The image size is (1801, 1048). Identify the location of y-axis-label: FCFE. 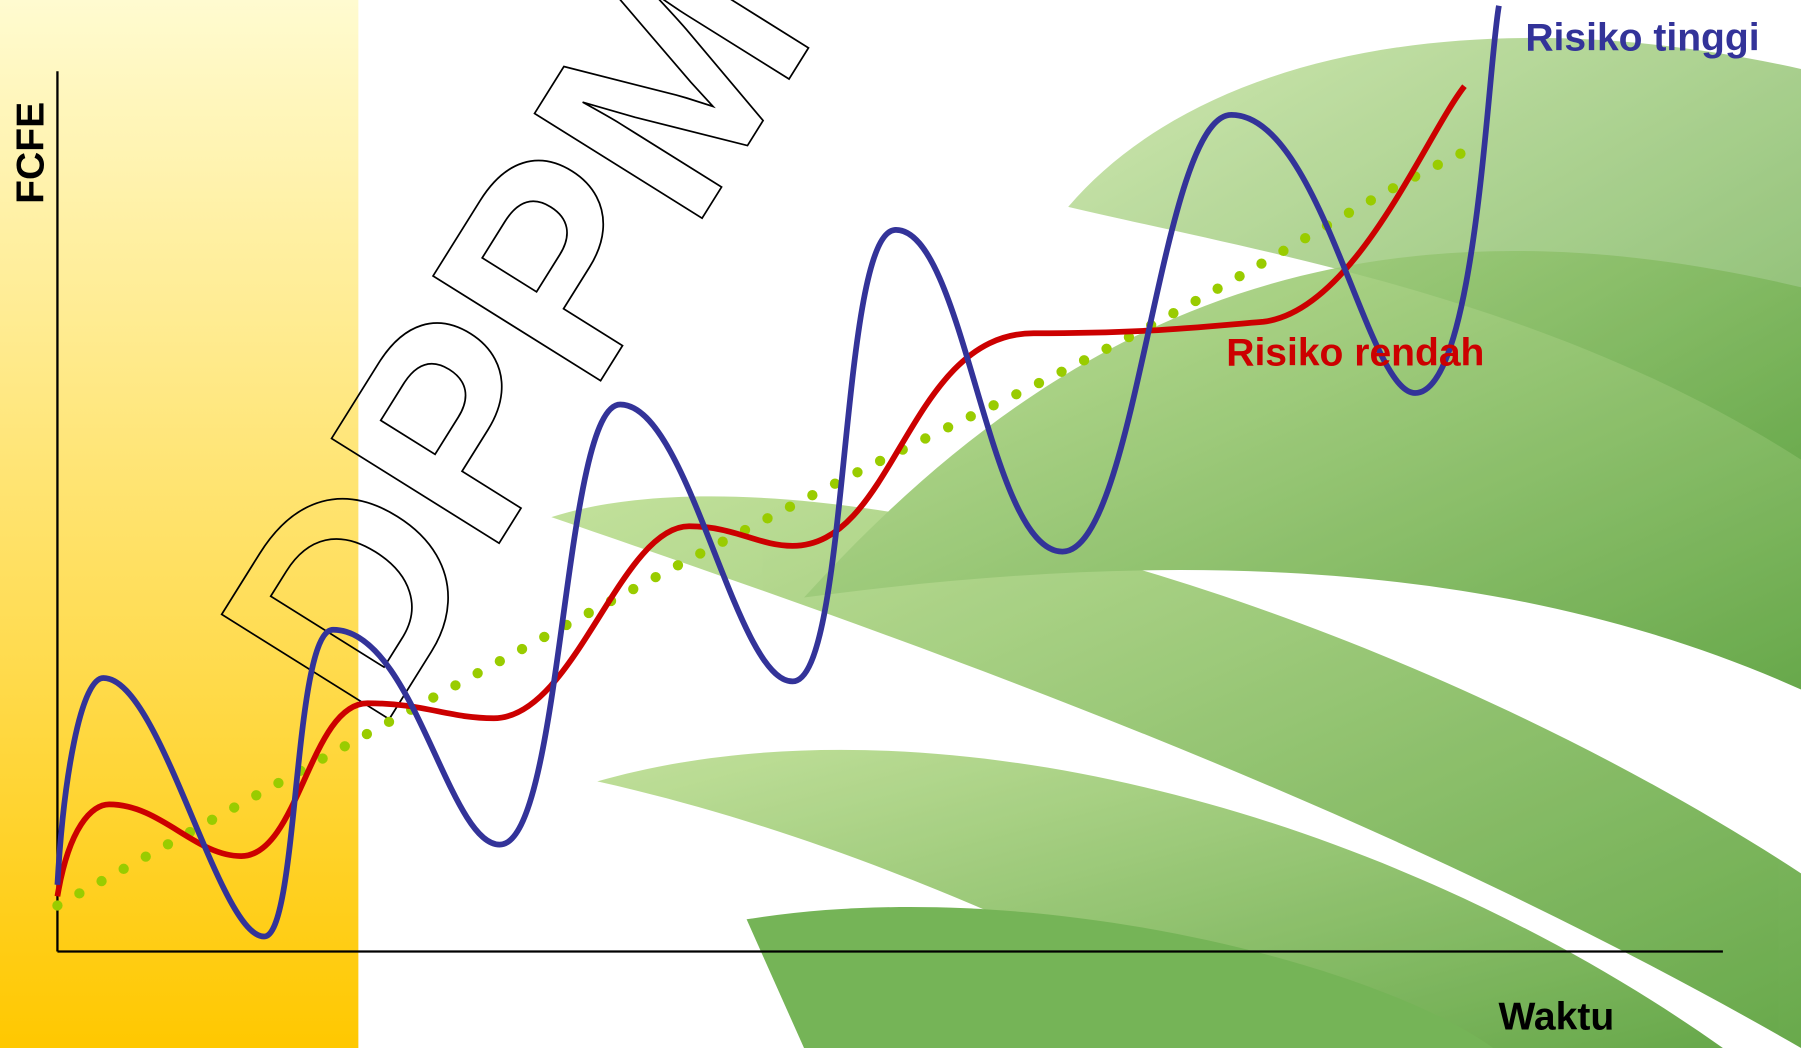
(31, 153).